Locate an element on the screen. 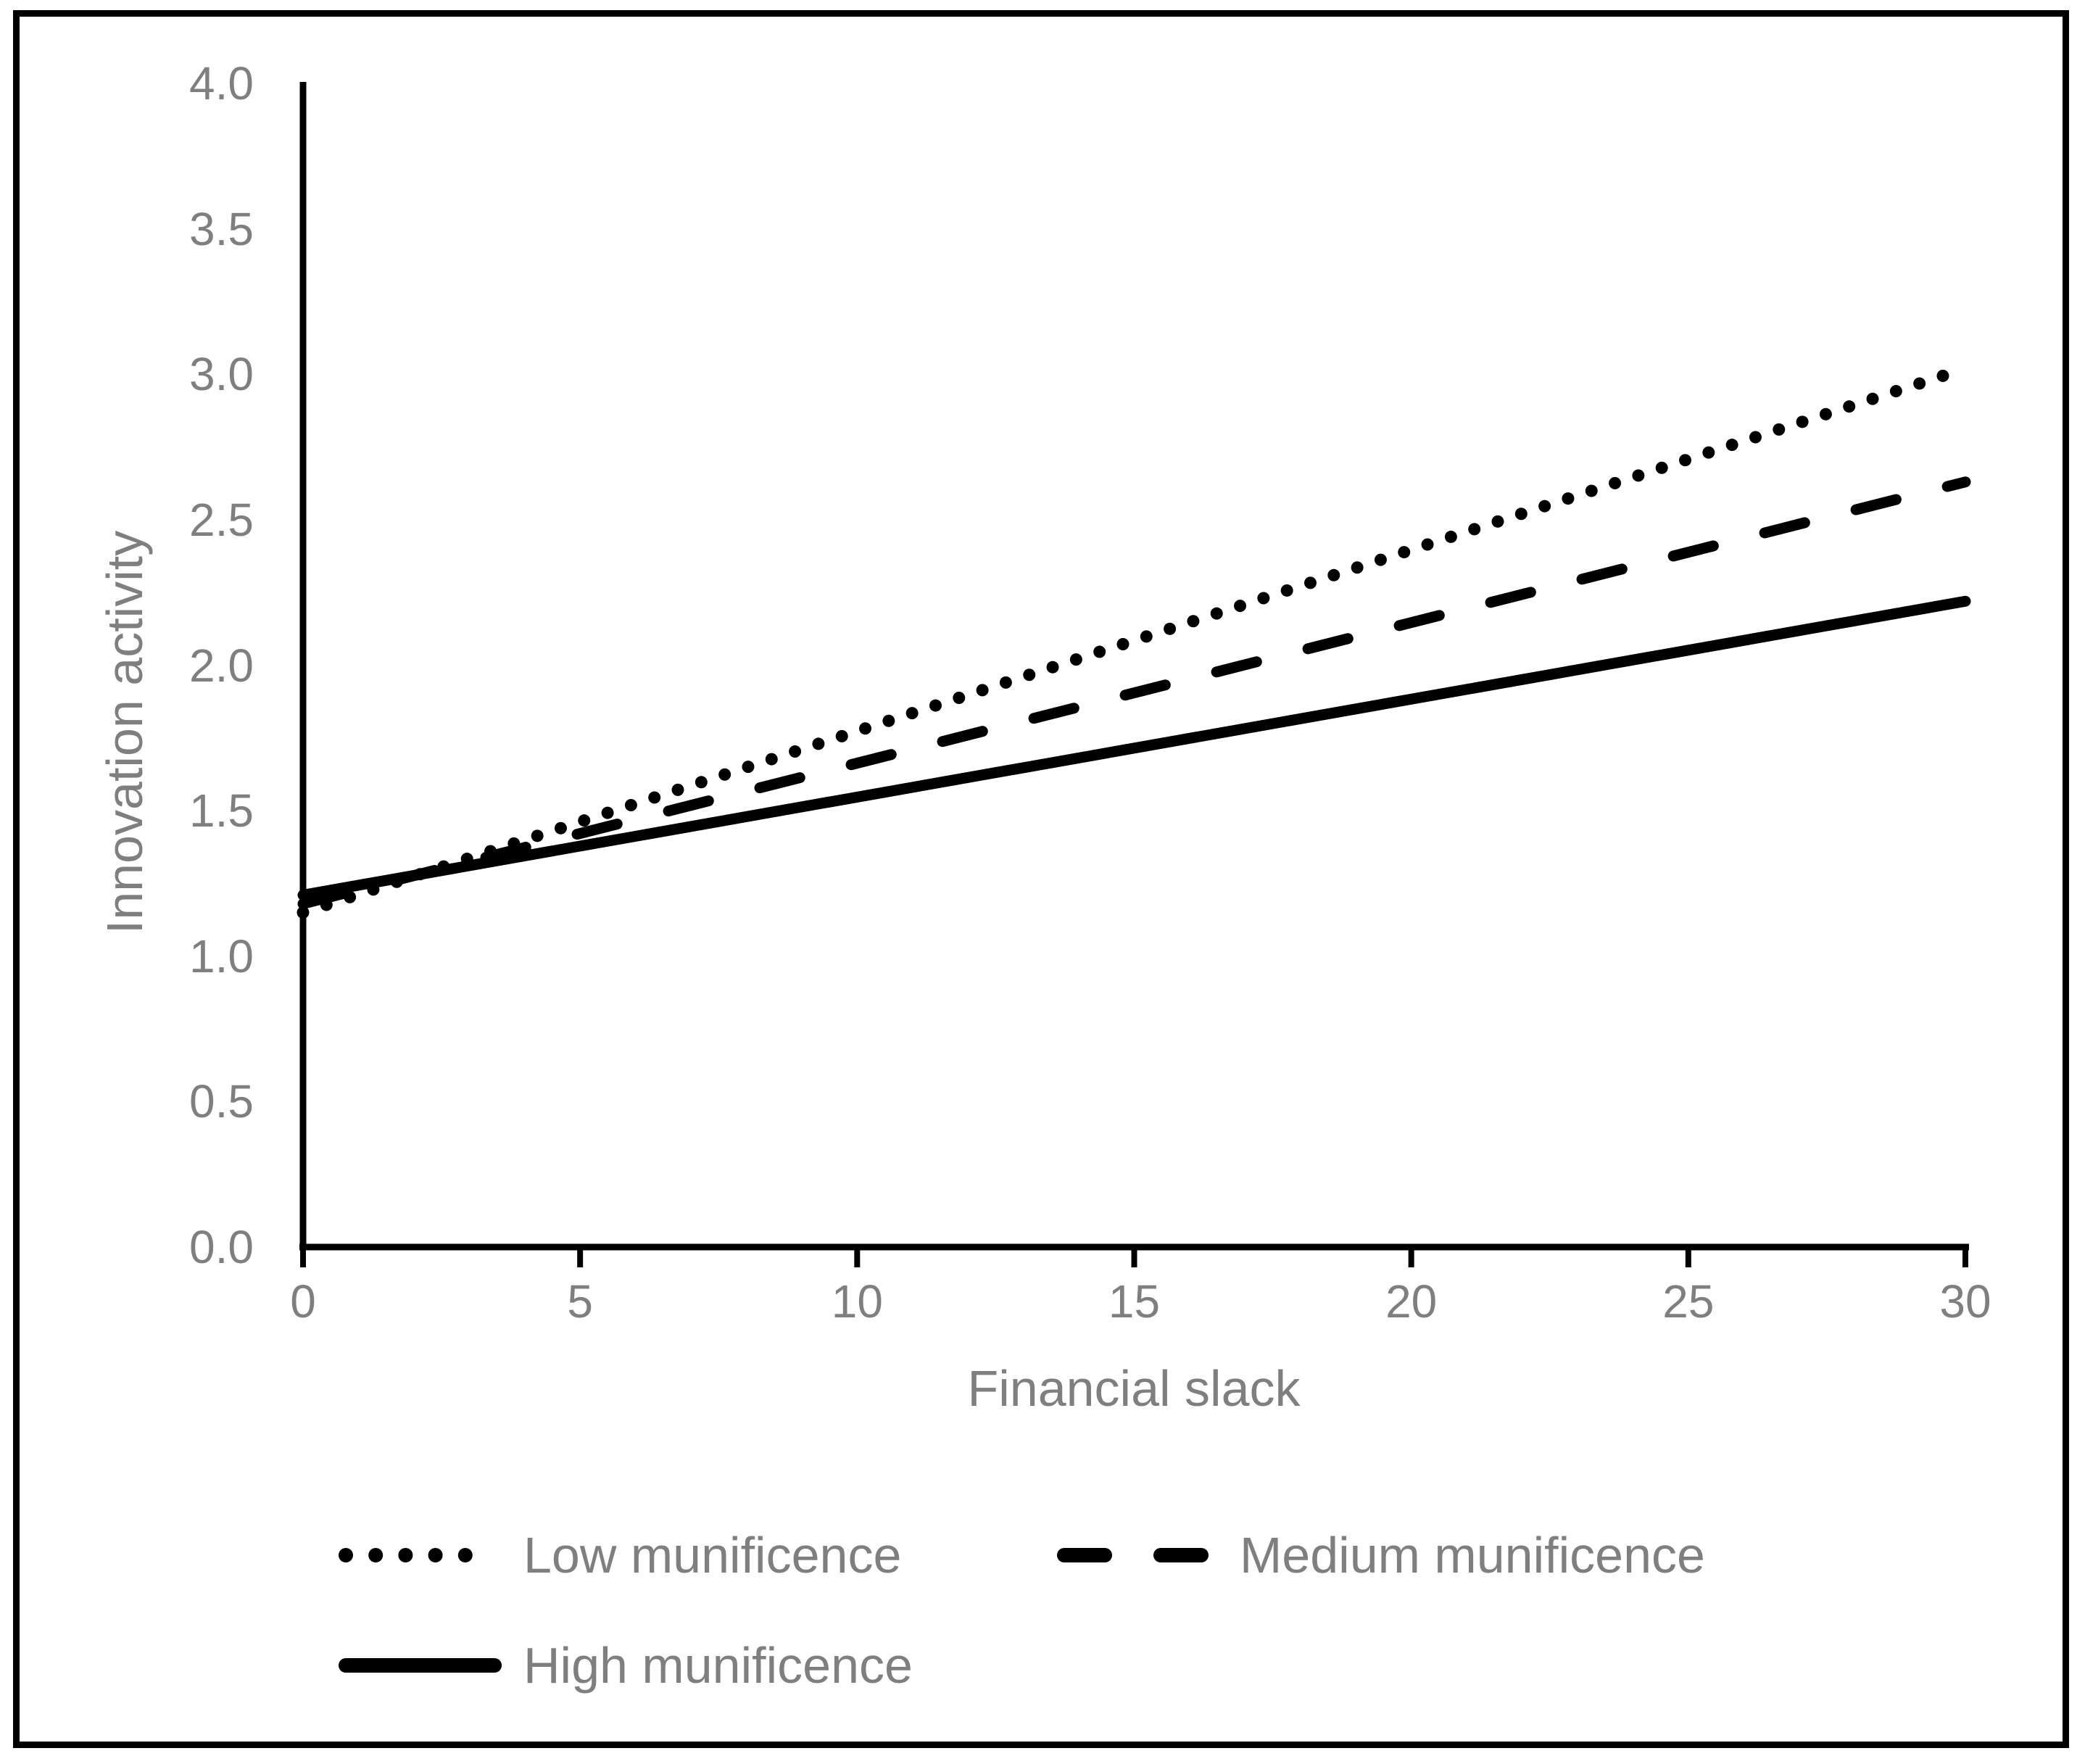  y-tick-label-3.0: 3.0 is located at coordinates (222, 375).